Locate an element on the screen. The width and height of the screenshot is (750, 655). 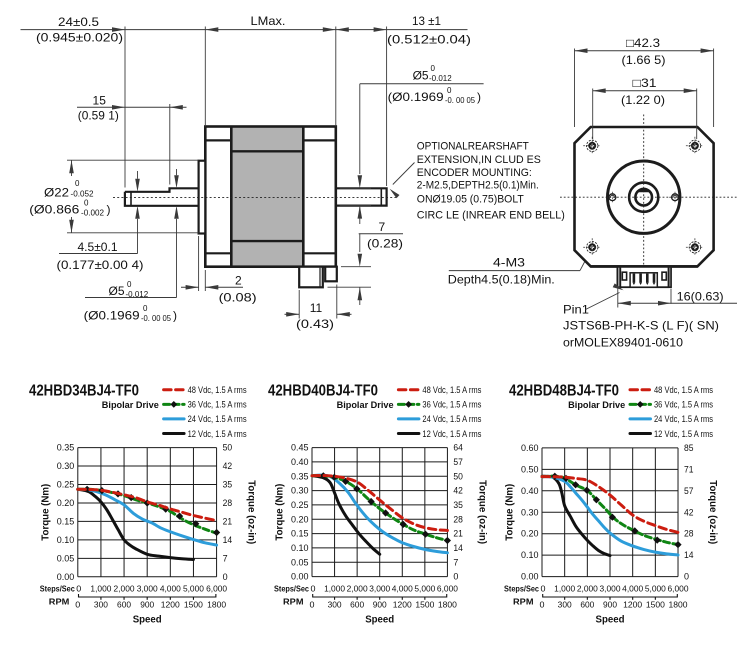
svg-text: (1.22 0) is located at coordinates (643, 100).